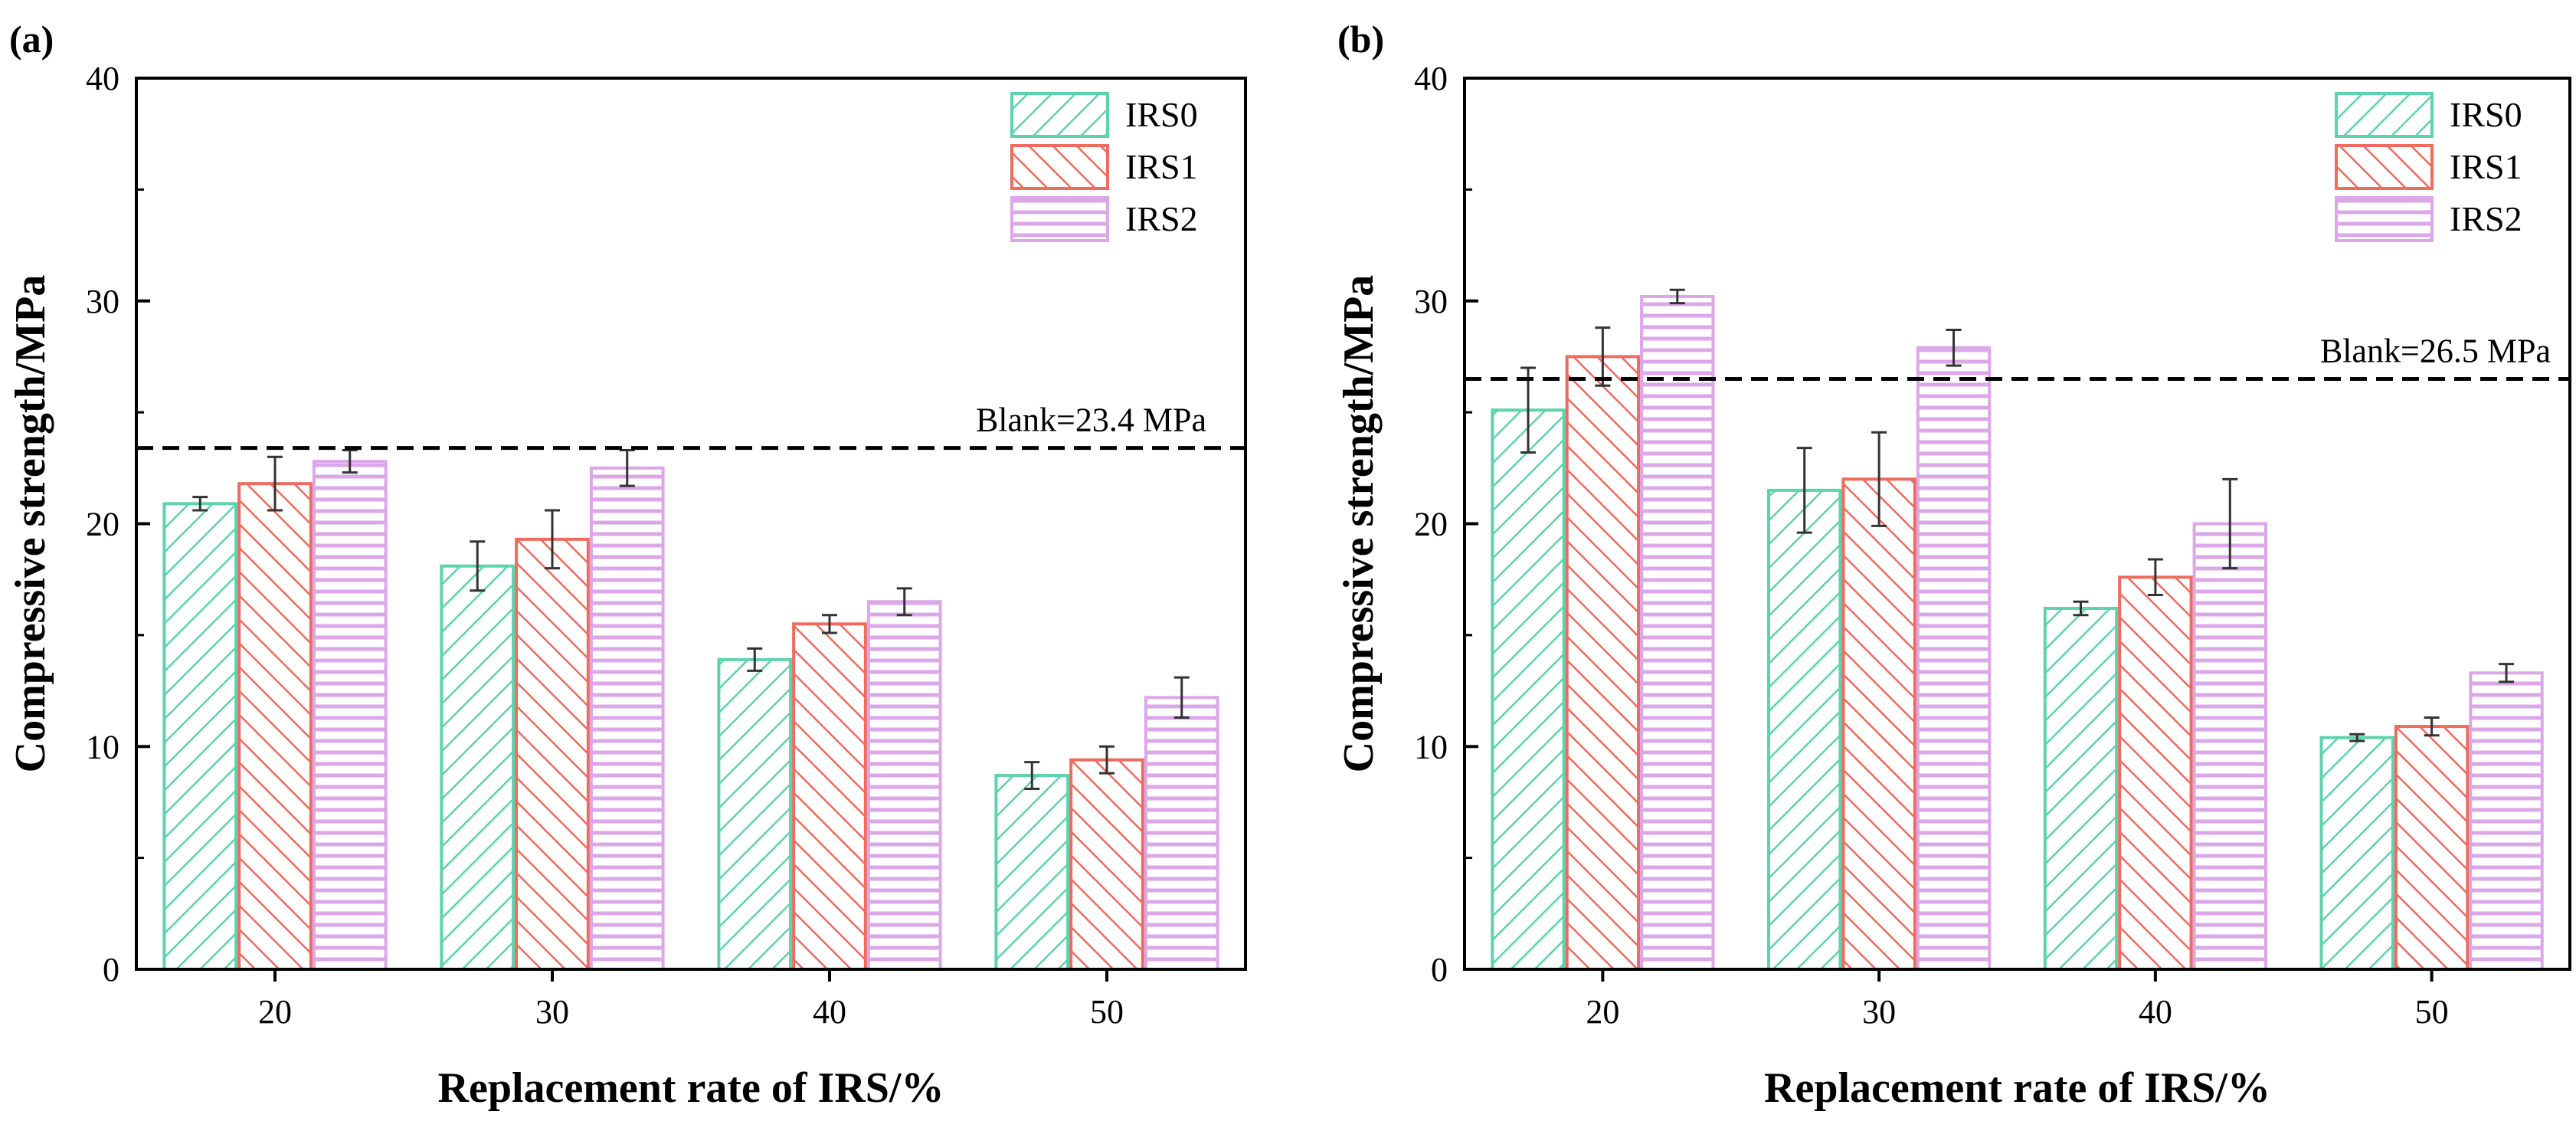  Describe the element at coordinates (31, 40) in the screenshot. I see `panel-label: (a)` at that location.